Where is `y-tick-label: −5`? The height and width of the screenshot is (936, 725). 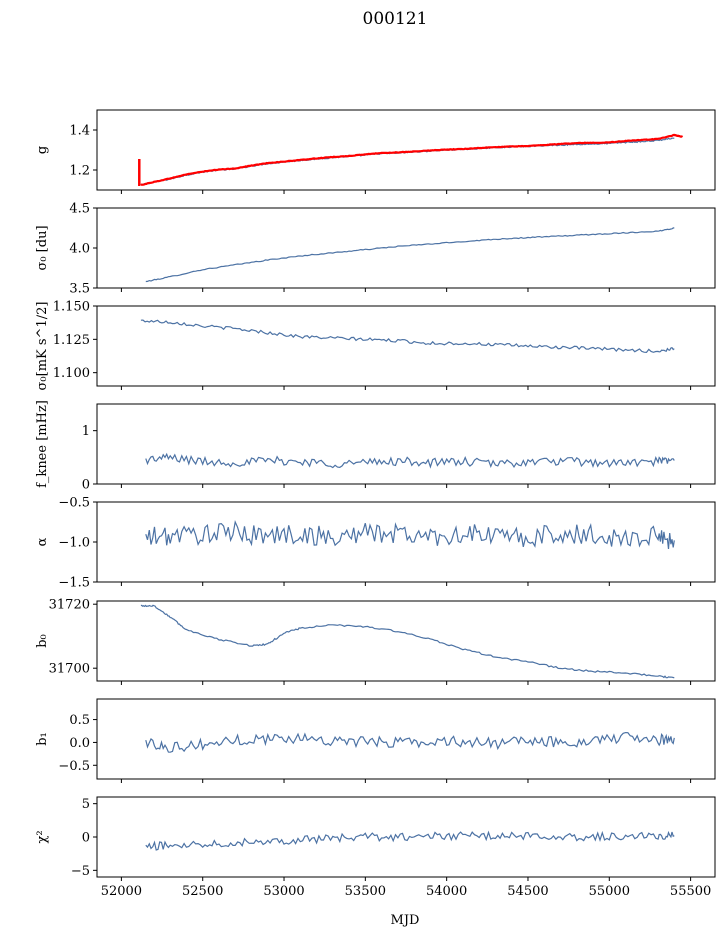
y-tick-label: −5 is located at coordinates (80, 871).